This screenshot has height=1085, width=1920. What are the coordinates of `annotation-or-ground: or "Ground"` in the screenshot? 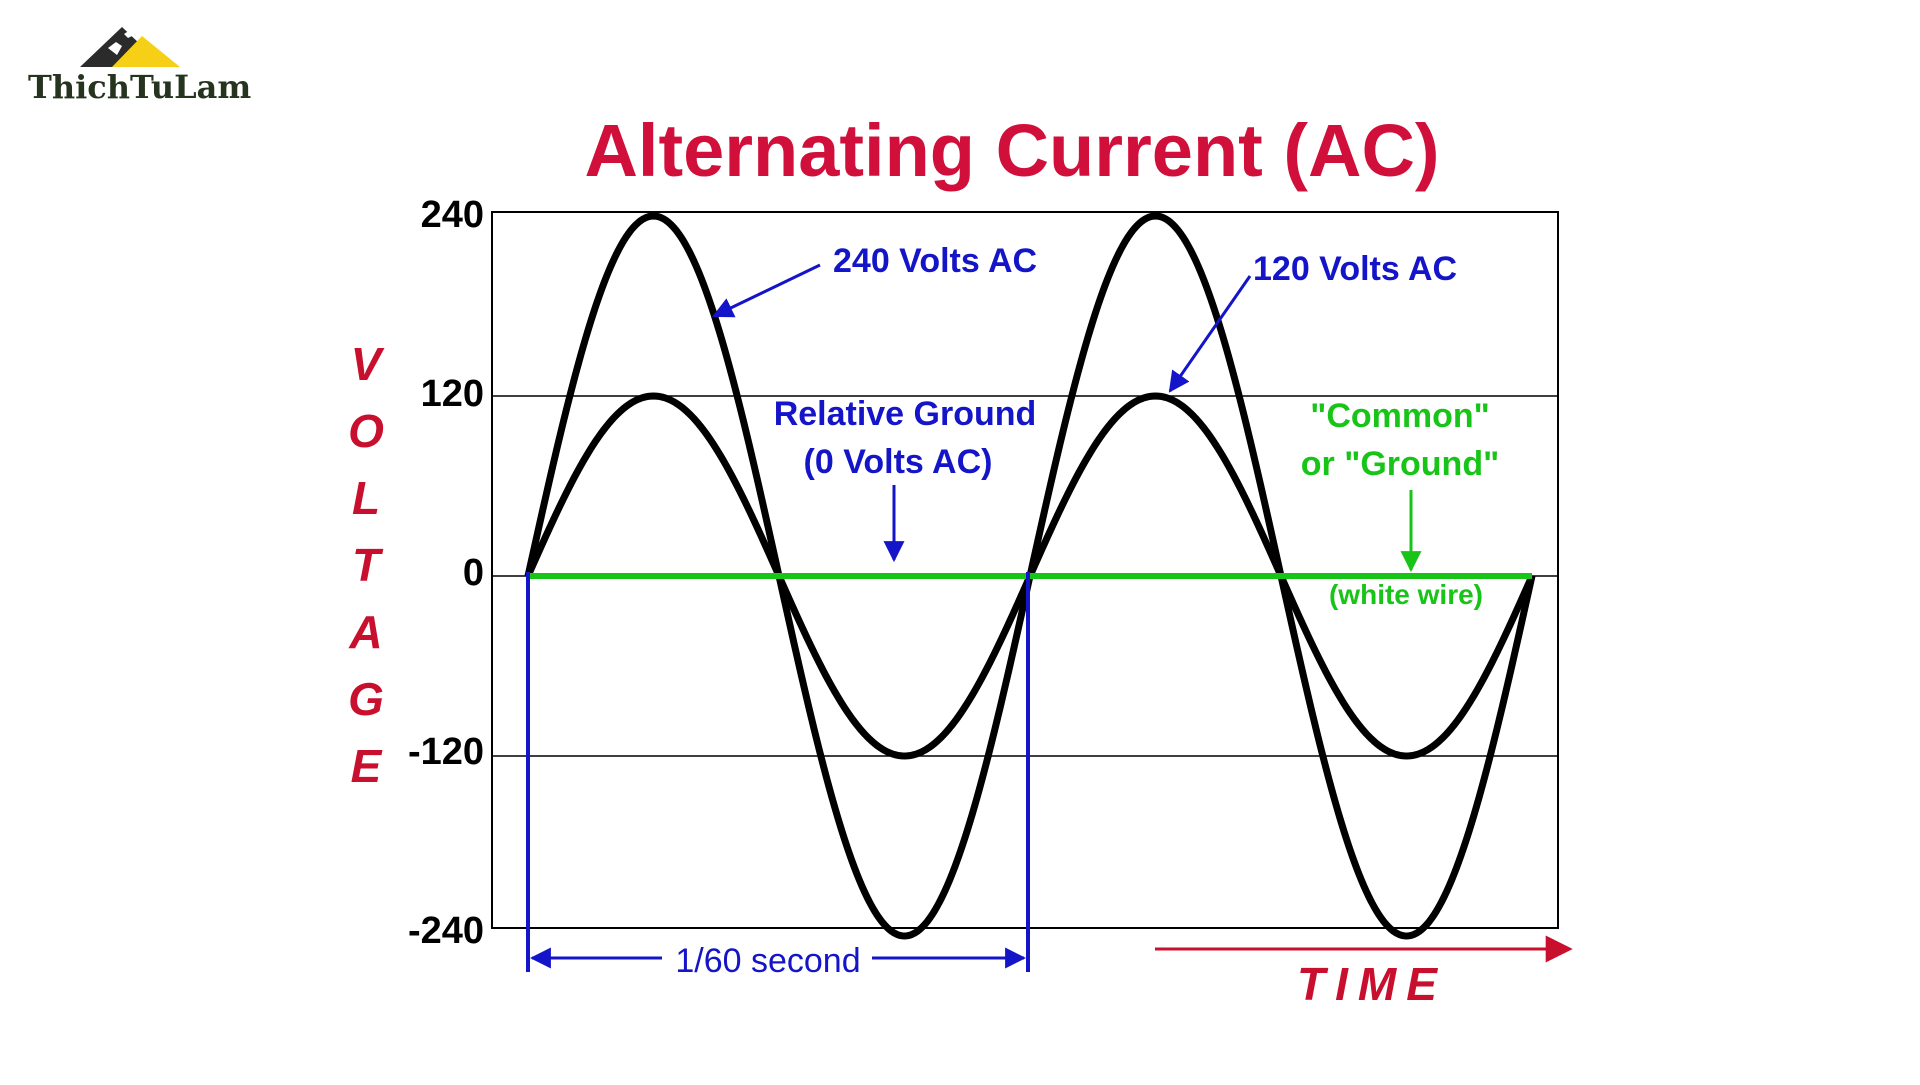 It's located at (1400, 464).